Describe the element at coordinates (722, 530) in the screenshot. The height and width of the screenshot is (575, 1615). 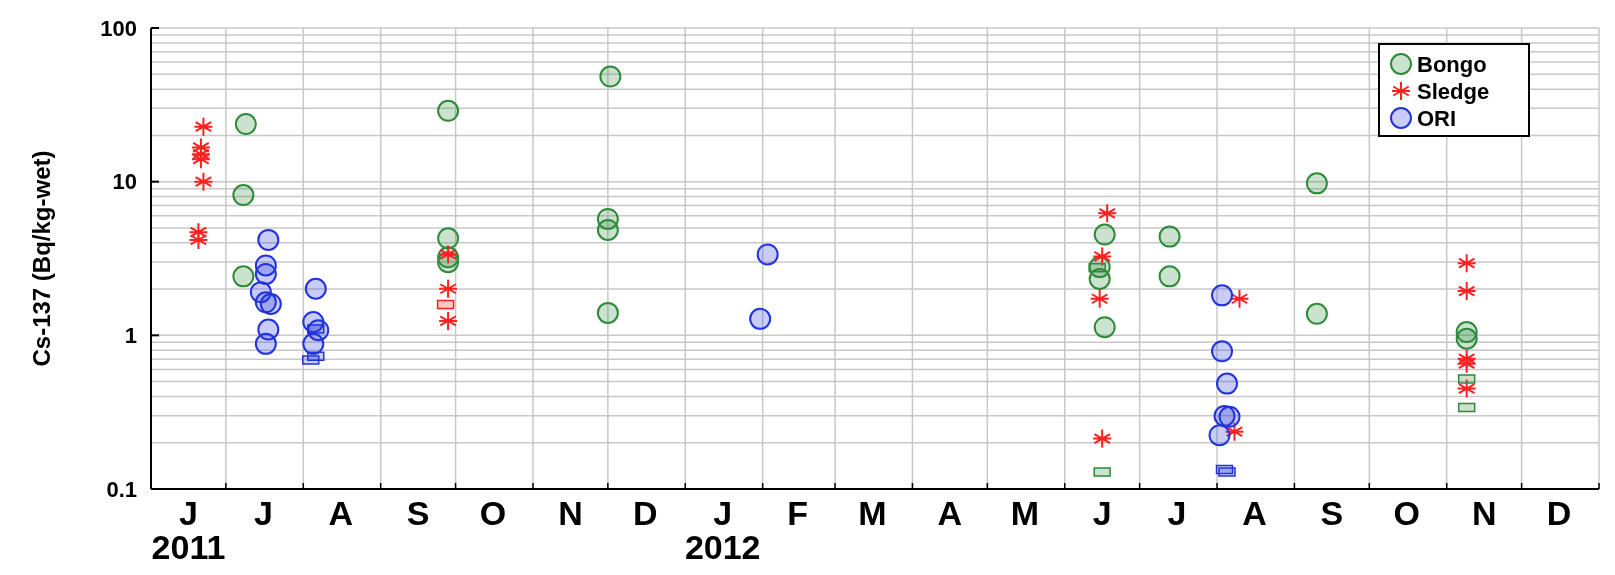
I see `x-tick-label: J 2012` at that location.